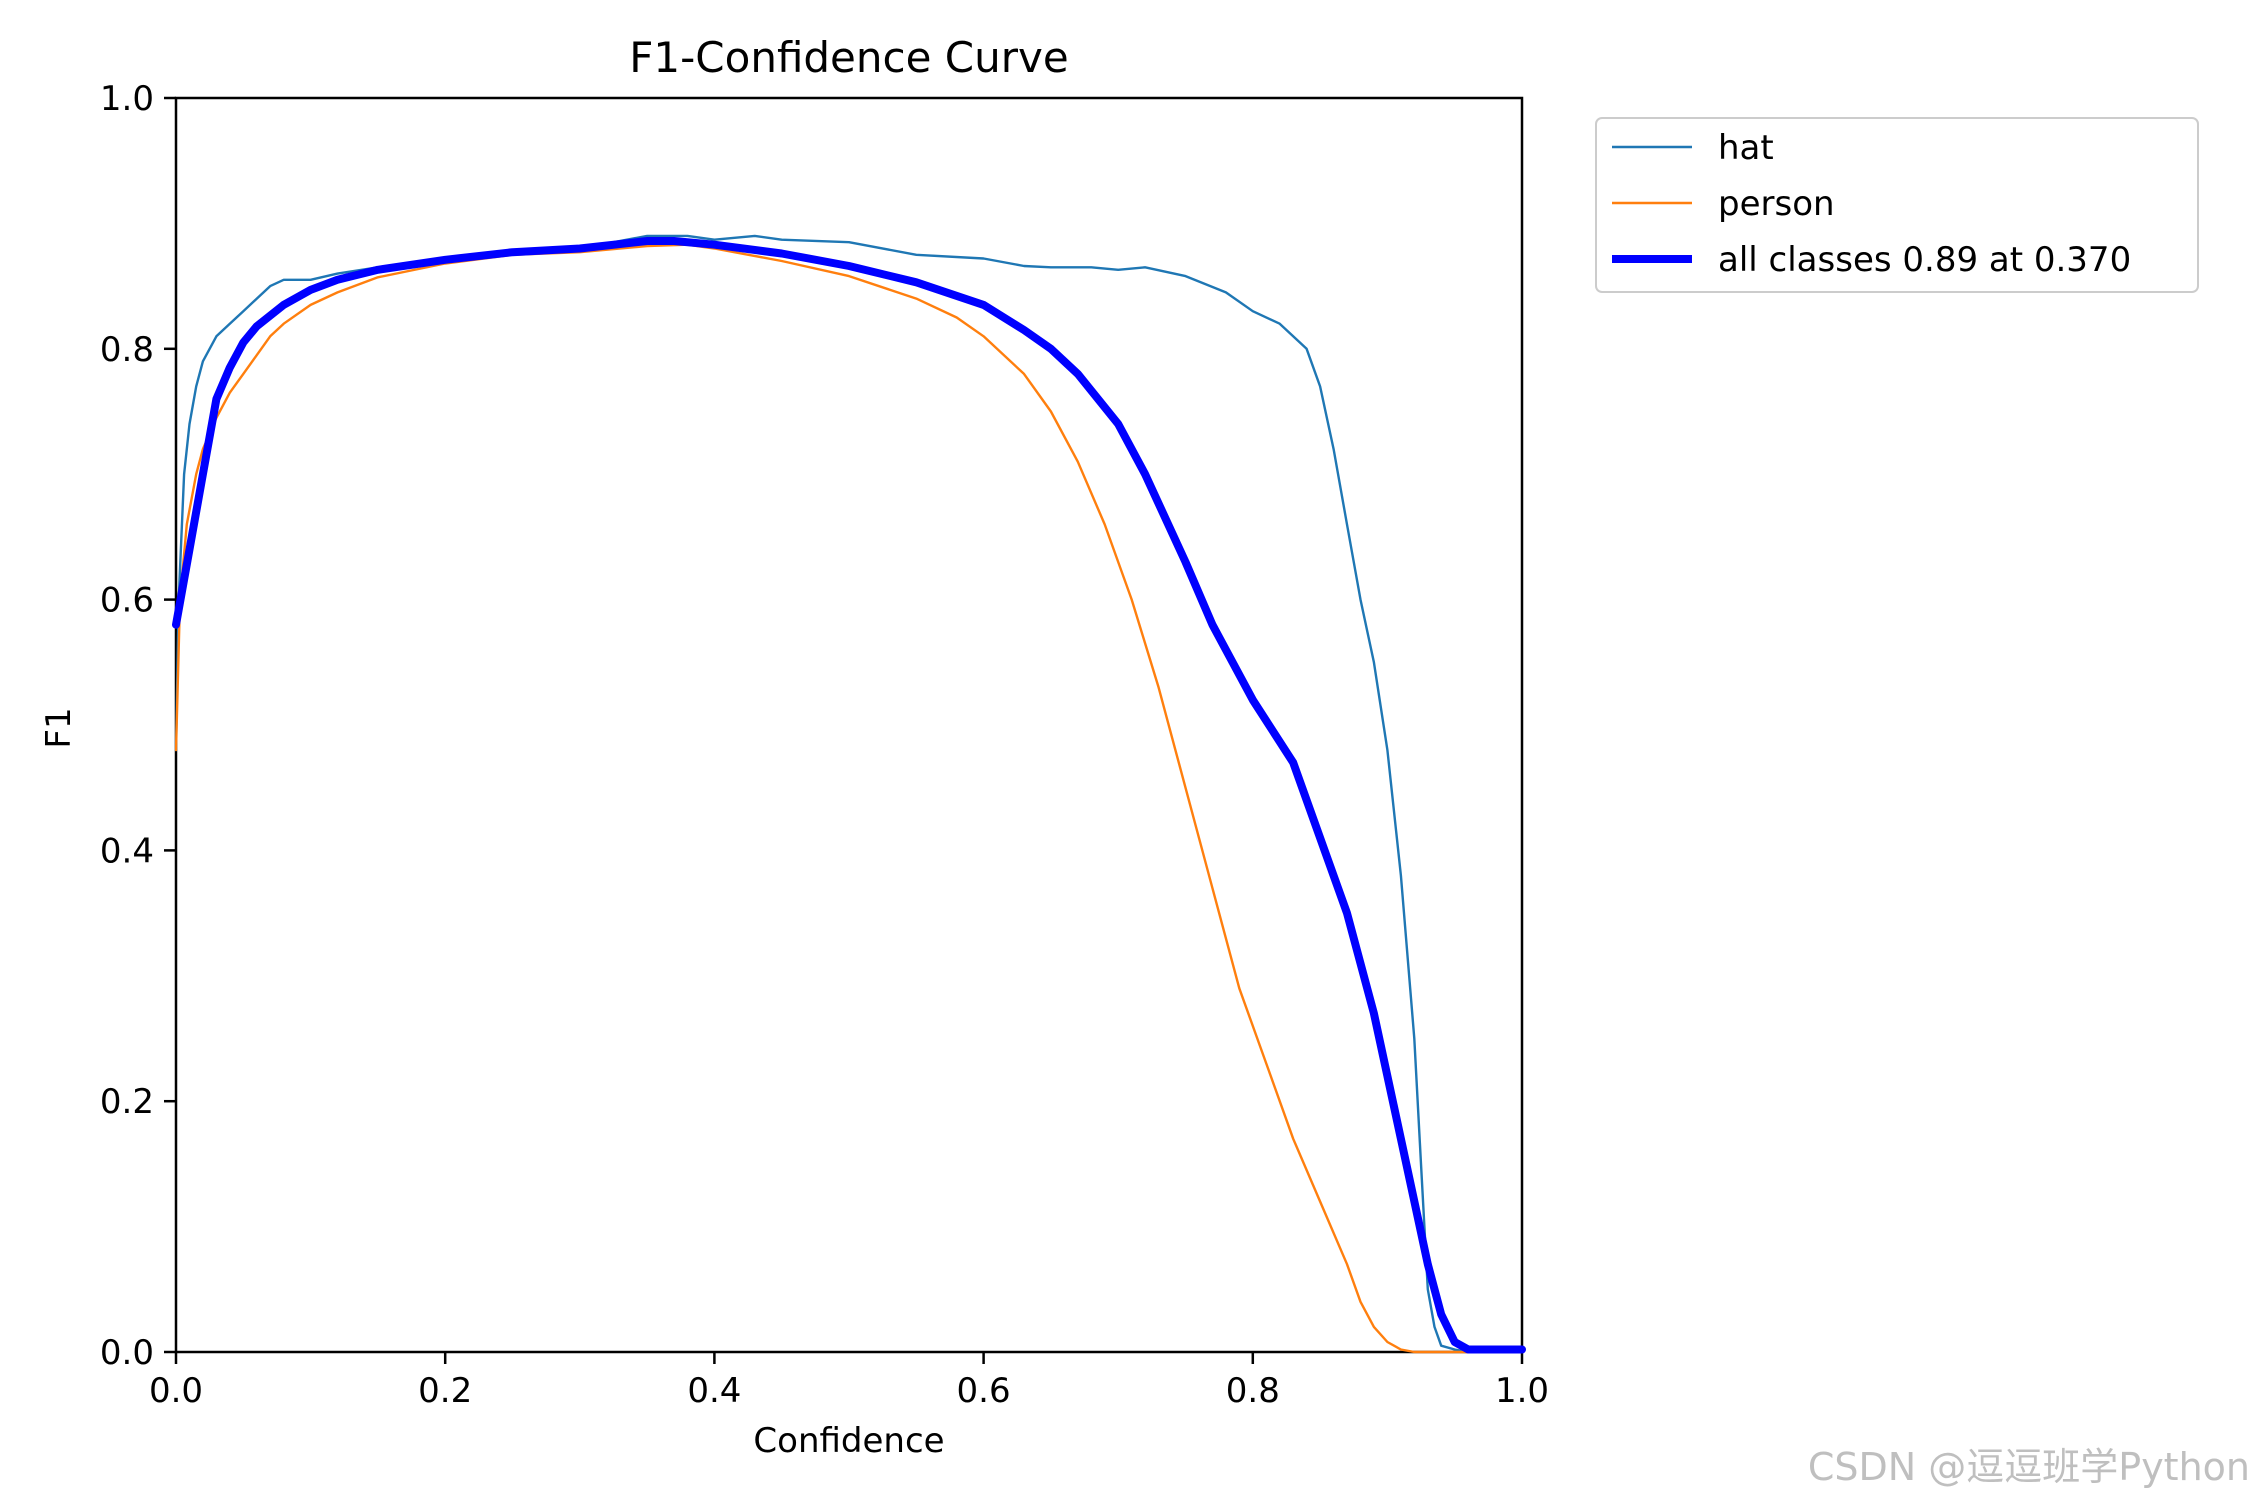  What do you see at coordinates (445, 1391) in the screenshot?
I see `x-tick-label: 0.2` at bounding box center [445, 1391].